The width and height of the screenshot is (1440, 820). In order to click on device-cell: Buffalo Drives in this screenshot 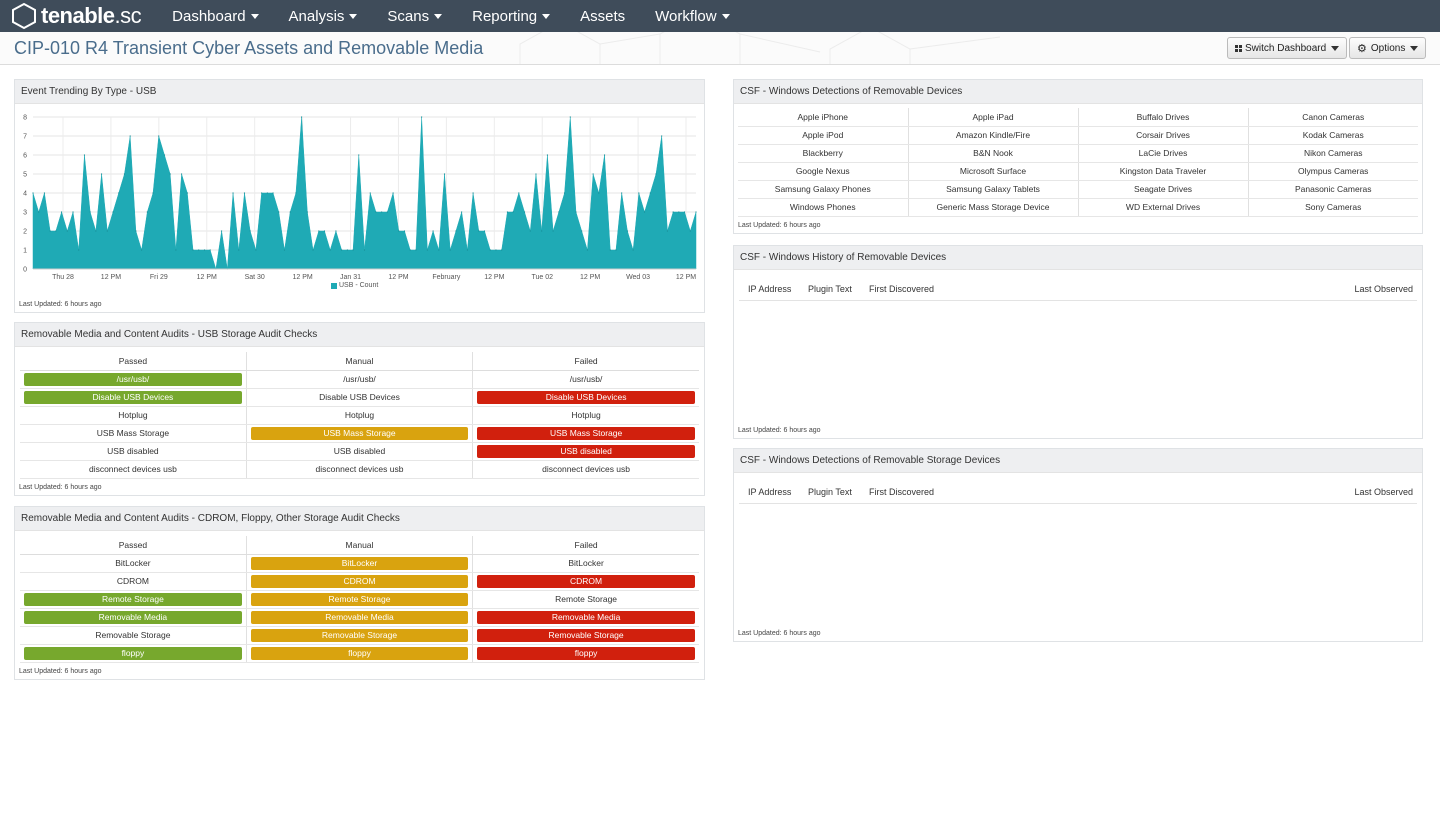, I will do `click(1162, 117)`.